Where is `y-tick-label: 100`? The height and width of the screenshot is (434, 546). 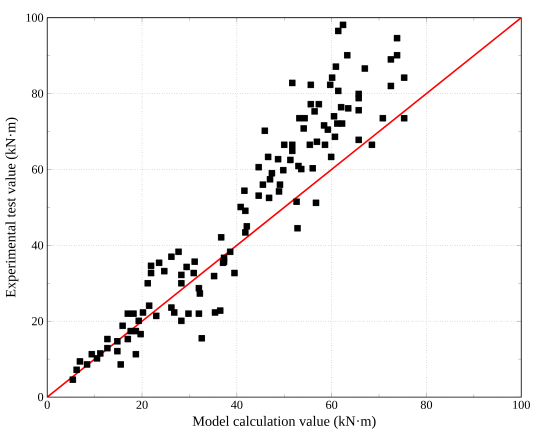 y-tick-label: 100 is located at coordinates (35, 17).